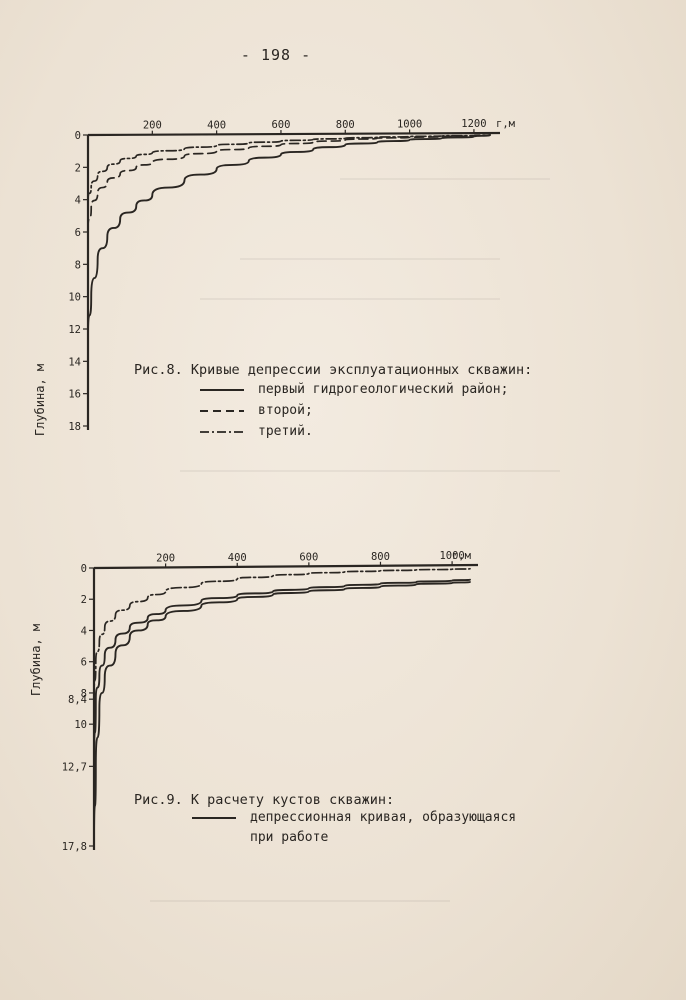 The width and height of the screenshot is (686, 1000). I want to click on fig9-x-tick-label: 400, so click(237, 558).